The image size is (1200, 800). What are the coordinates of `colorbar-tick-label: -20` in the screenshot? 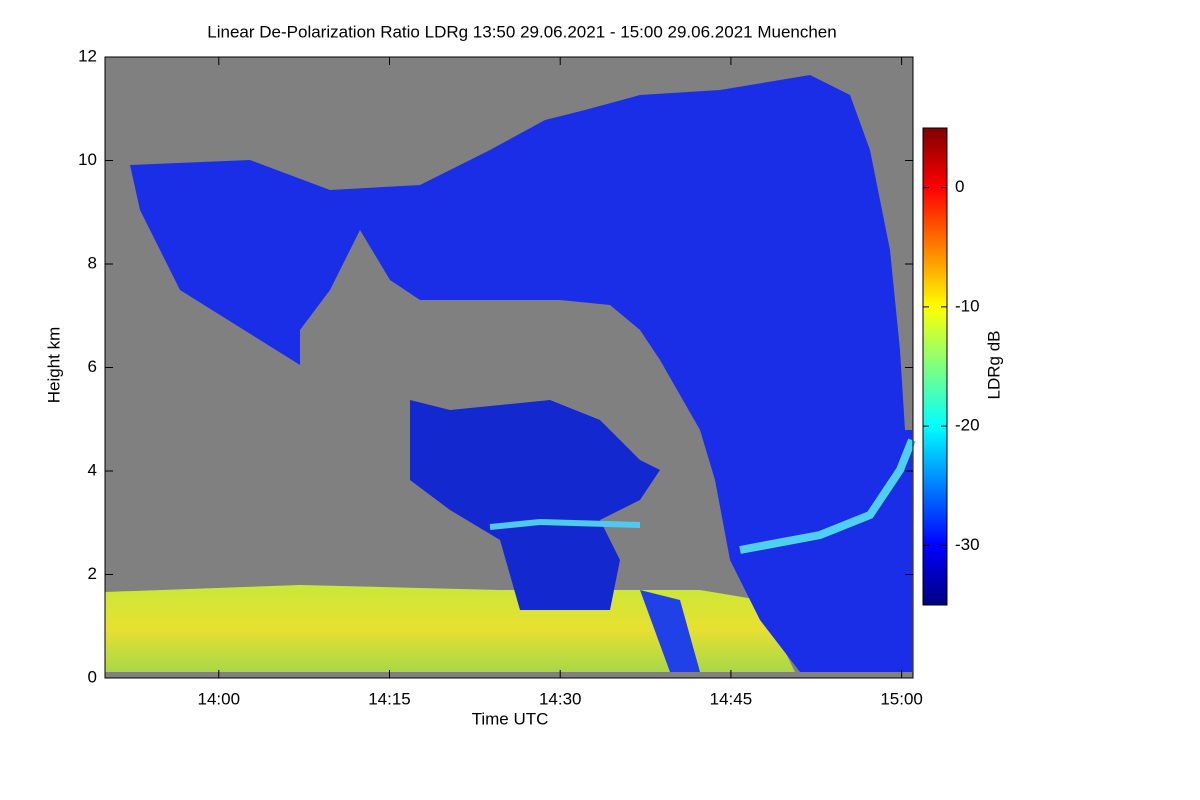 It's located at (967, 425).